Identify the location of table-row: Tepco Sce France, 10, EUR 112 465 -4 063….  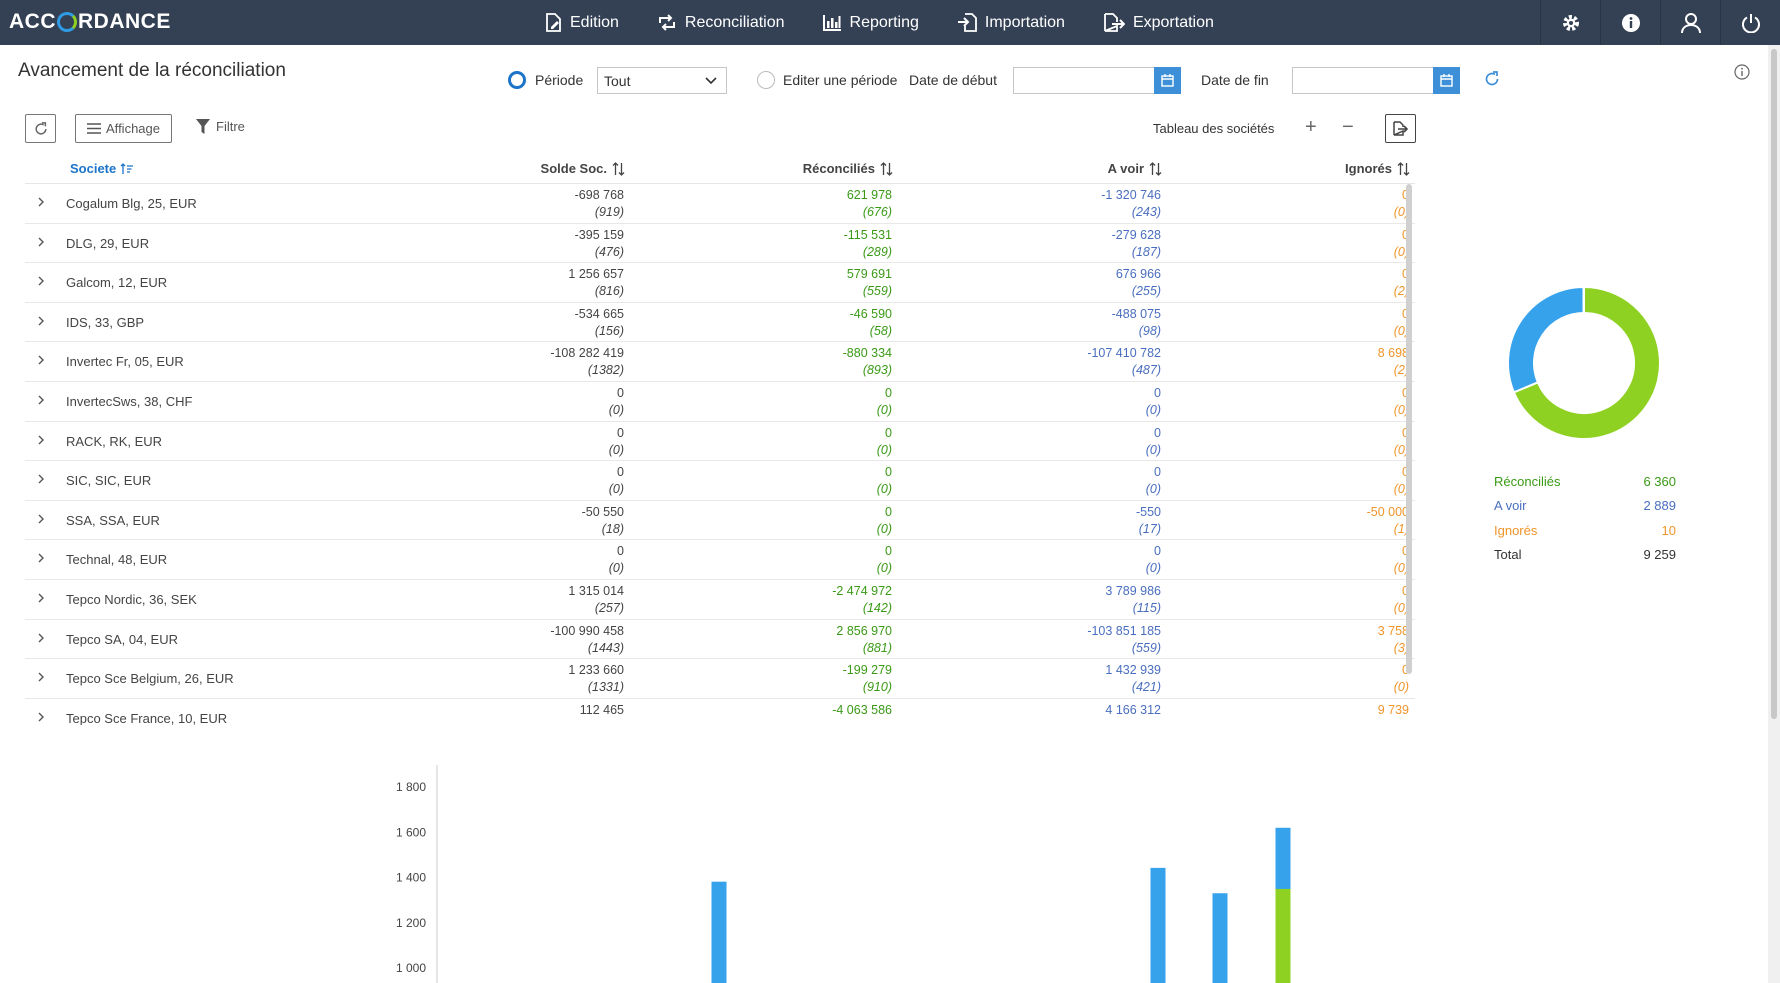
(720, 712).